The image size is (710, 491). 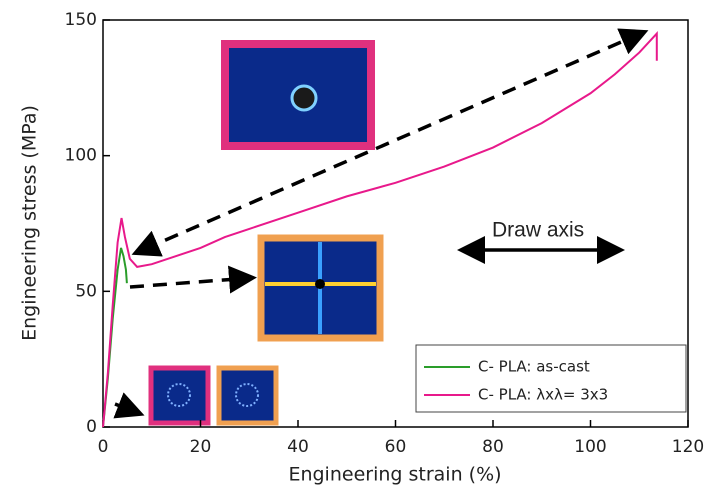 I want to click on annotation: Draw axis, so click(x=538, y=230).